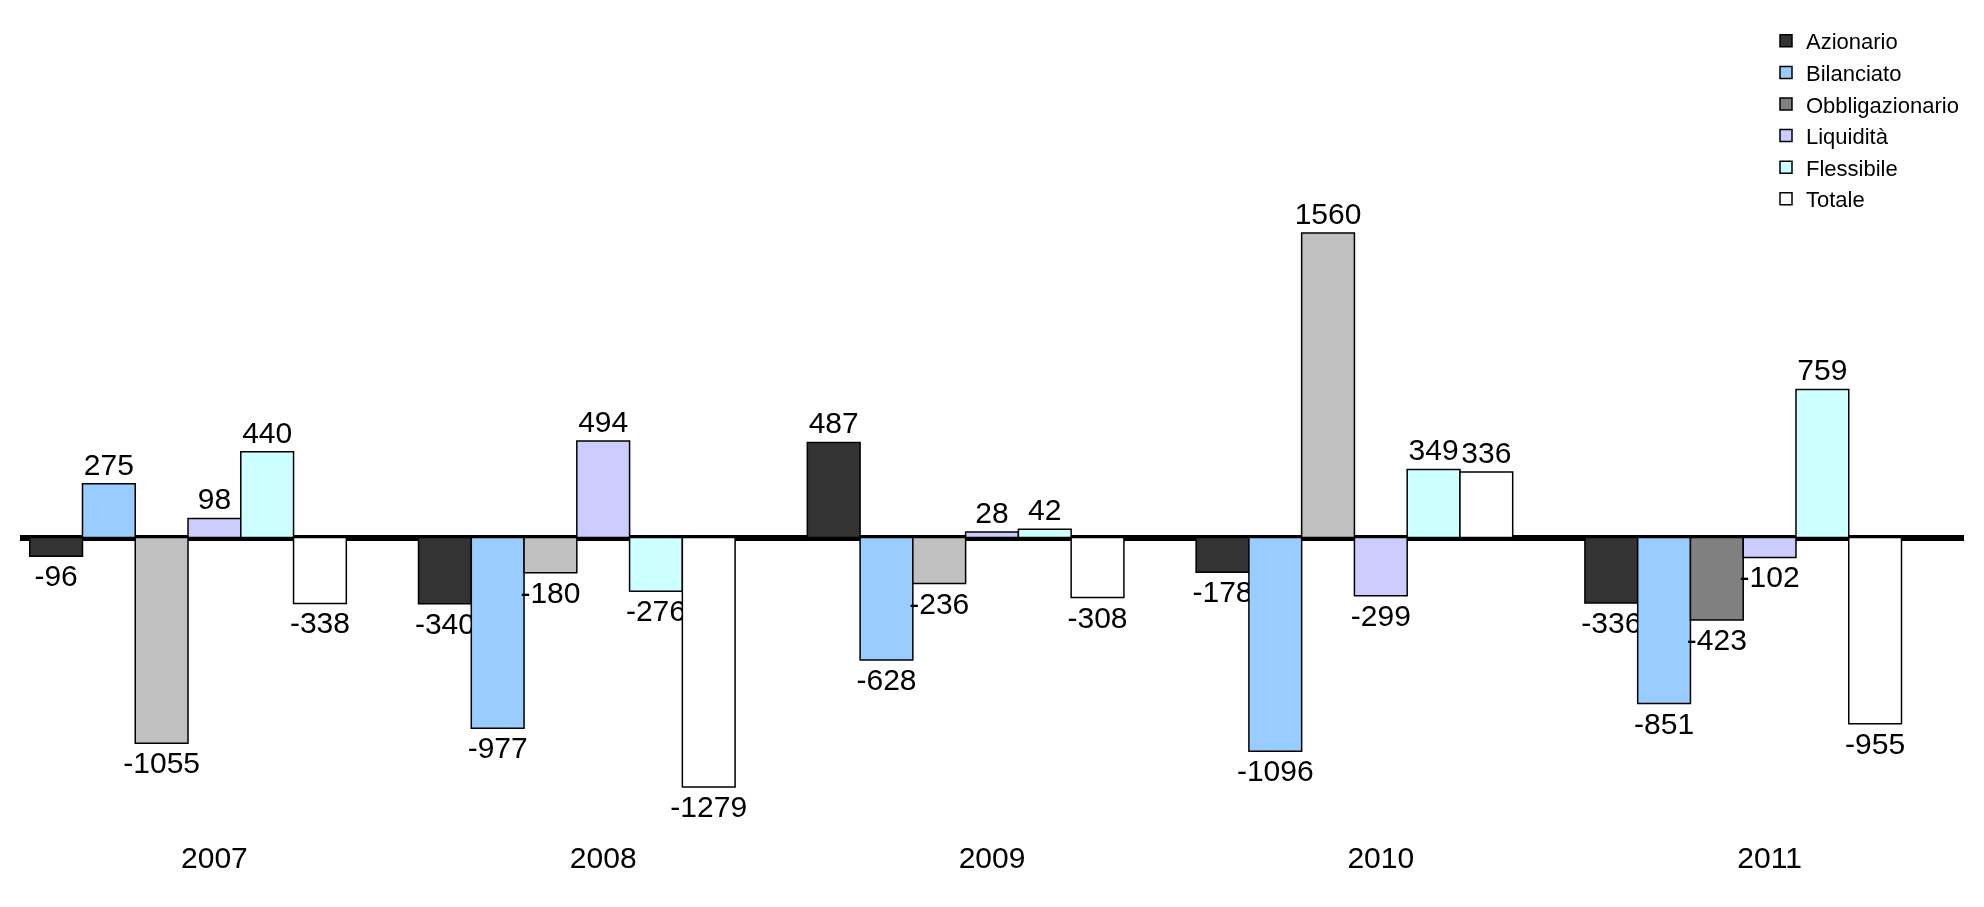 The width and height of the screenshot is (1984, 907). I want to click on x-tick-label: 2007, so click(214, 857).